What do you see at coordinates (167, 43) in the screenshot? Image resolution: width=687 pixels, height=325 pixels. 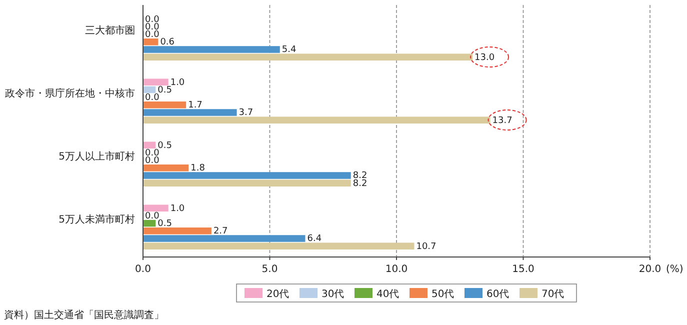 I see `data-label: 0.6` at bounding box center [167, 43].